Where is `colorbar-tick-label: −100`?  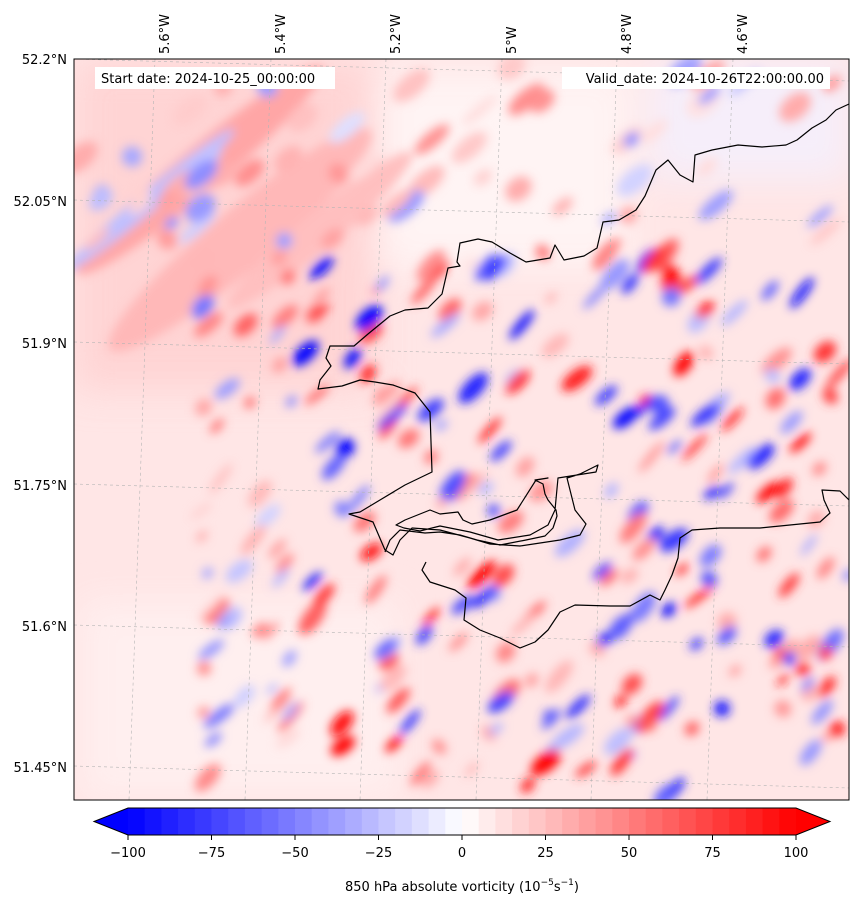
colorbar-tick-label: −100 is located at coordinates (128, 853).